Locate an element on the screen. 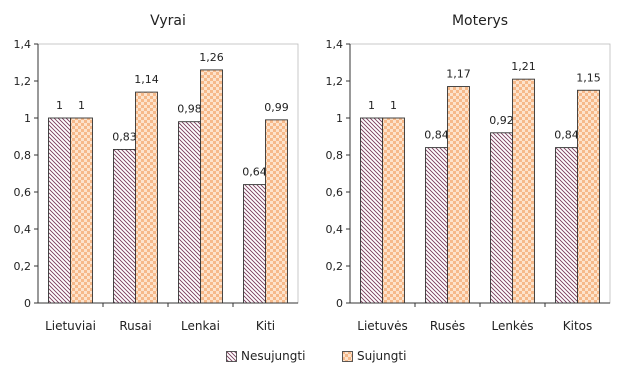  legend-label-sujungti: Sujungti is located at coordinates (382, 356).